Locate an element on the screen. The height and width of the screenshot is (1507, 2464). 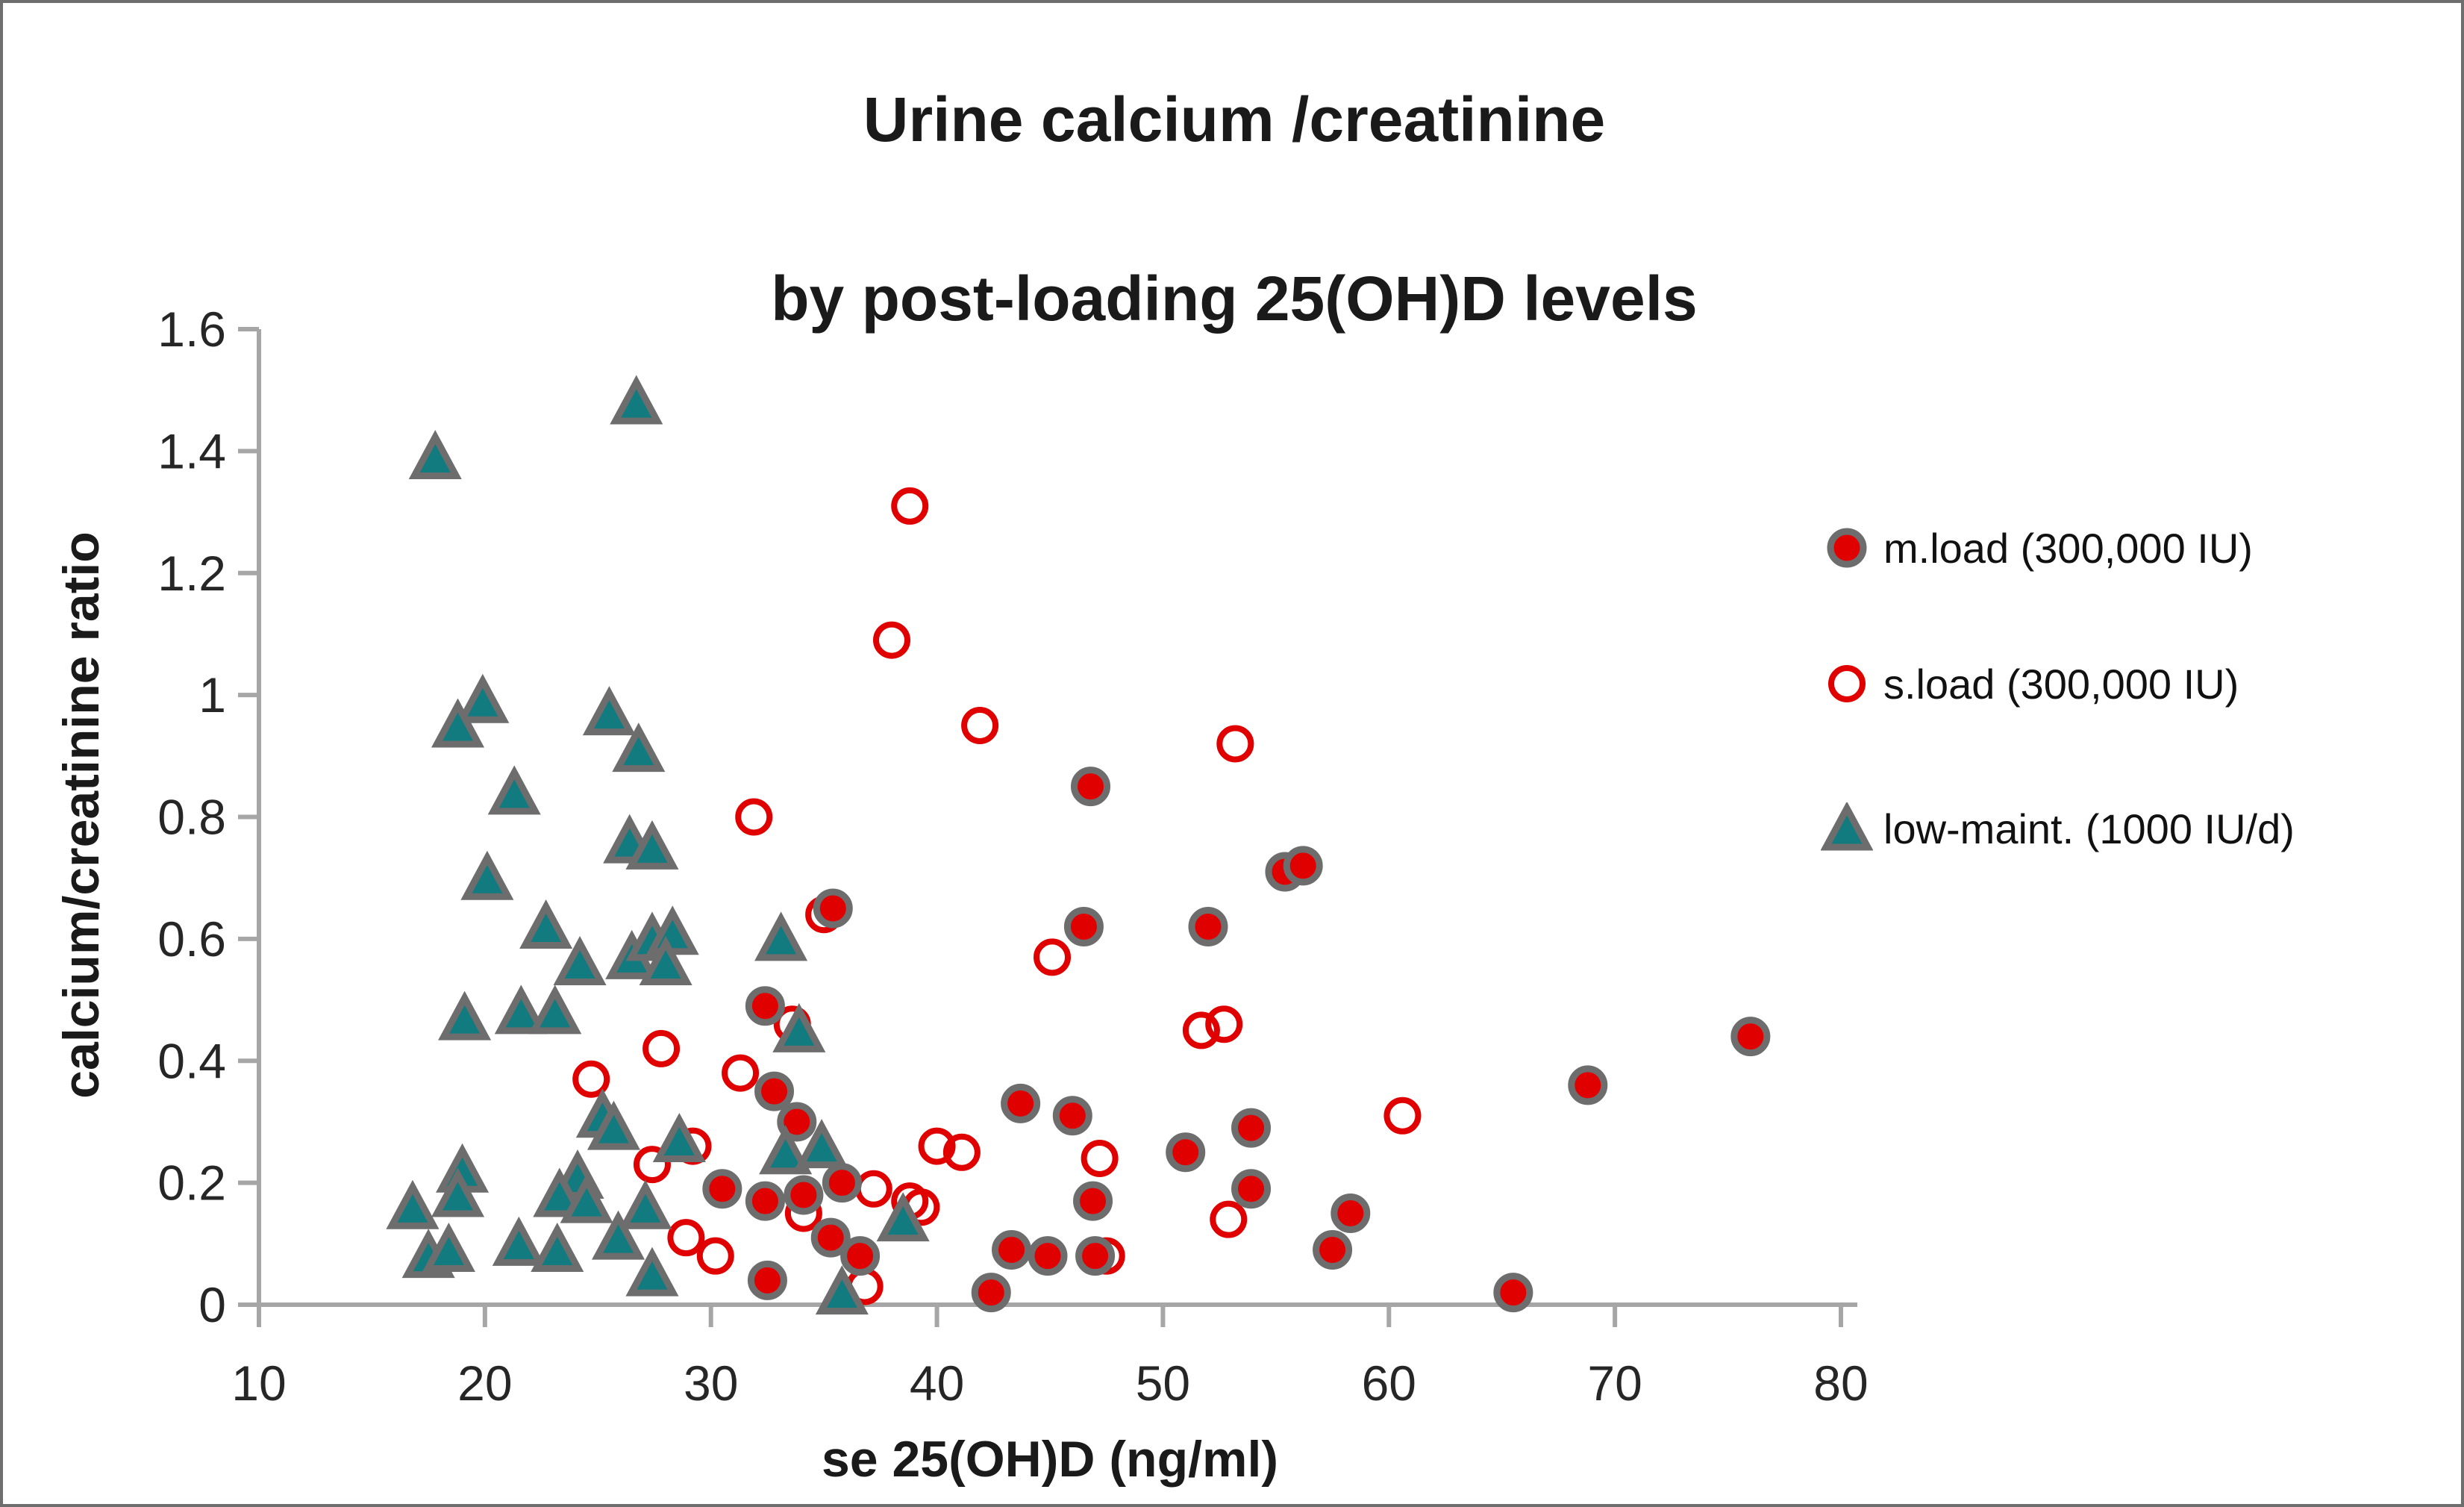
svg-text: 0.2 is located at coordinates (191, 1183).